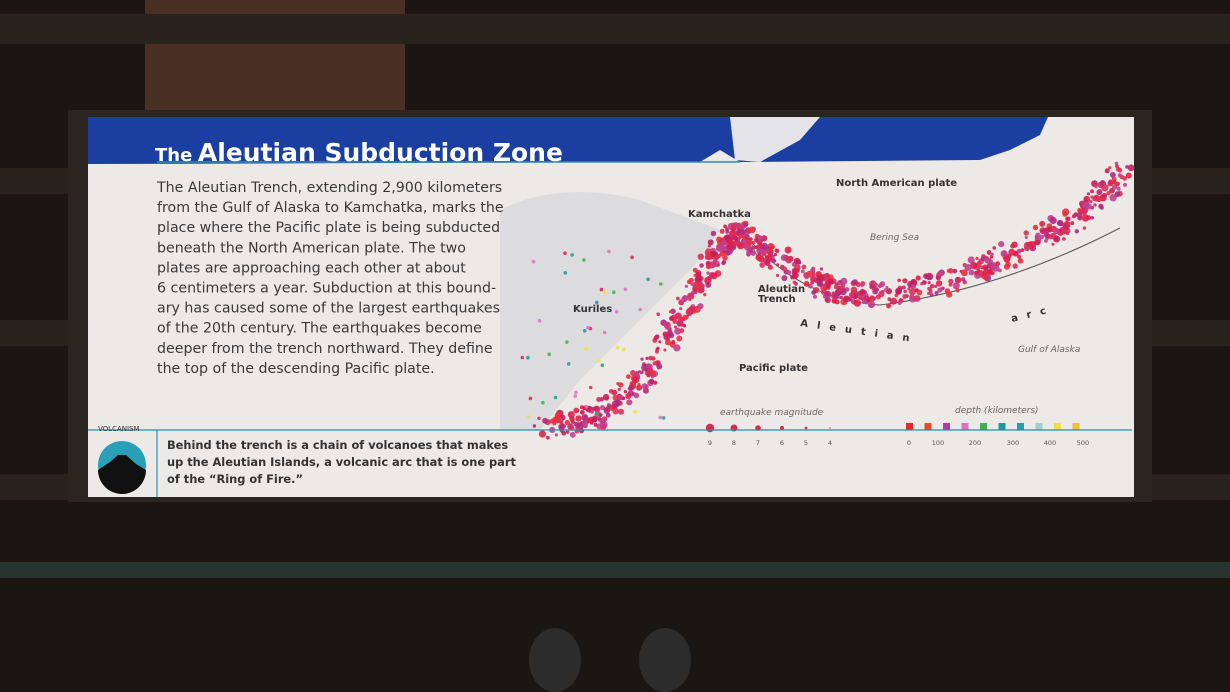 This screenshot has height=692, width=1230. Describe the element at coordinates (782, 443) in the screenshot. I see `magnitude-label: 6` at that location.